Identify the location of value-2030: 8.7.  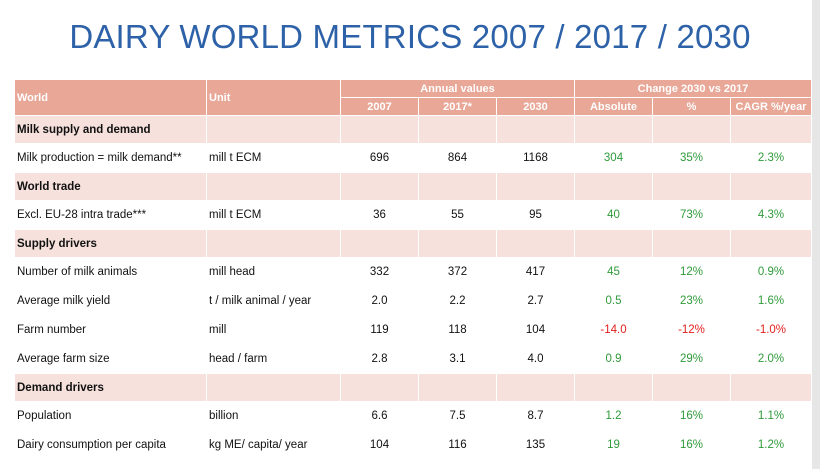
(535, 416).